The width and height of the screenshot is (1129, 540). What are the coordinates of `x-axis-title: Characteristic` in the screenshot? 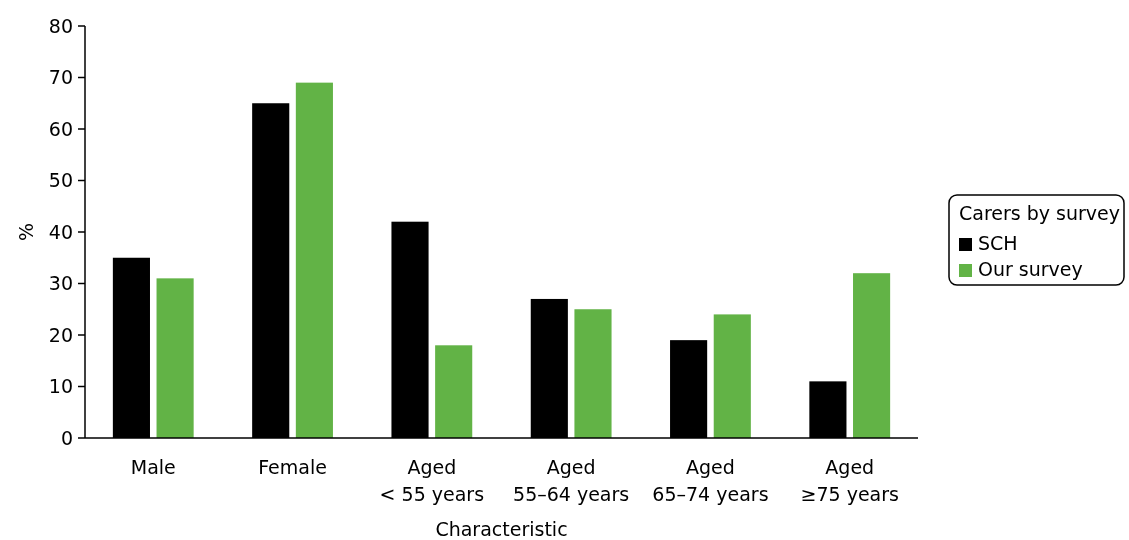 It's located at (501, 529).